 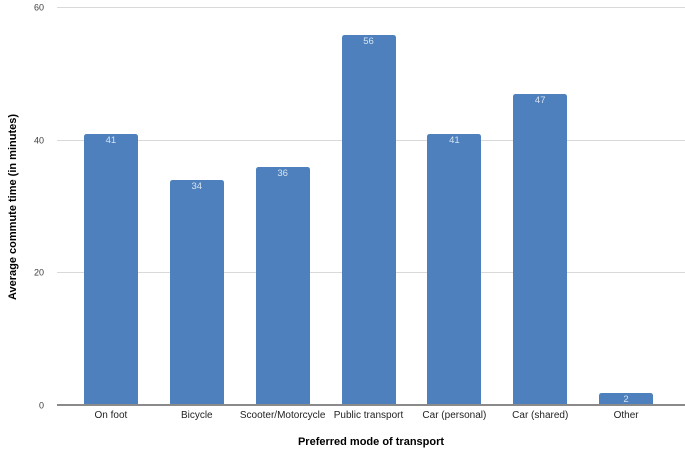 What do you see at coordinates (371, 405) in the screenshot?
I see `x-axis-line` at bounding box center [371, 405].